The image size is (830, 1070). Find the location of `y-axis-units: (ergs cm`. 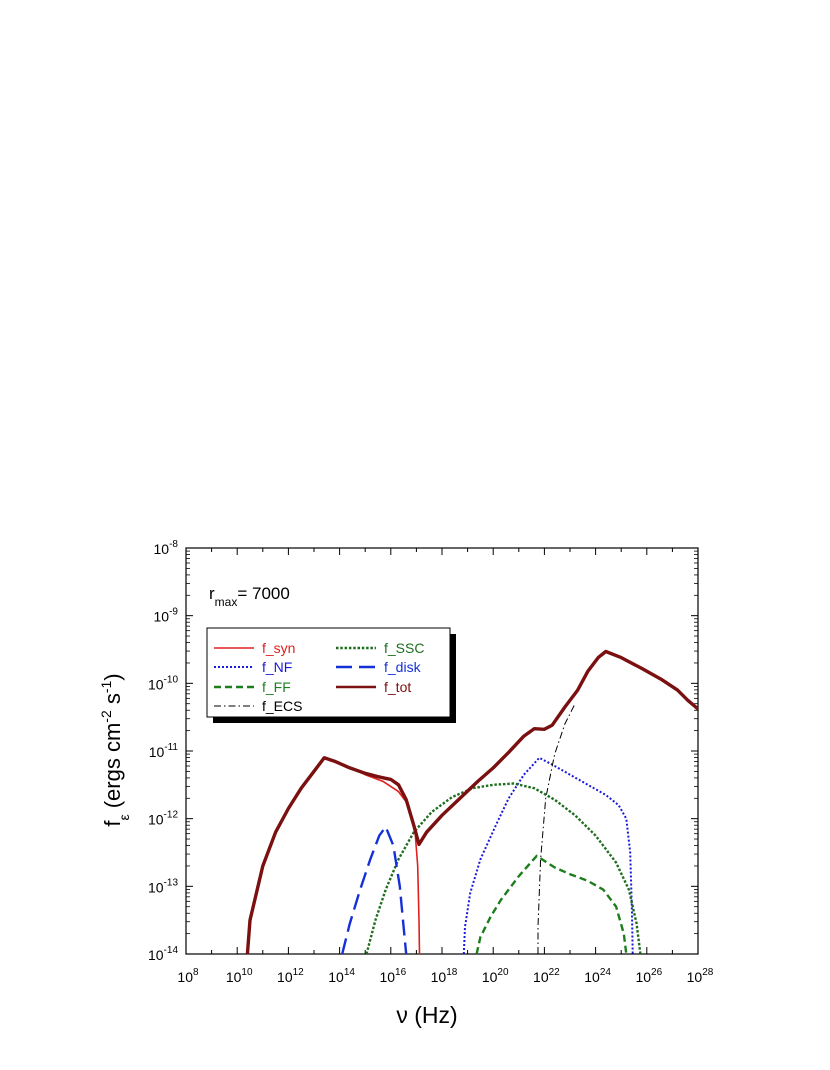

y-axis-units: (ergs cm is located at coordinates (112, 766).